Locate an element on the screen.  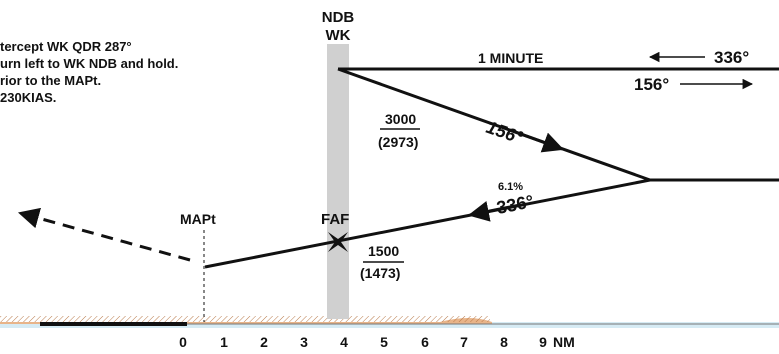
outbound-altitude-paren: (2973) is located at coordinates (398, 142).